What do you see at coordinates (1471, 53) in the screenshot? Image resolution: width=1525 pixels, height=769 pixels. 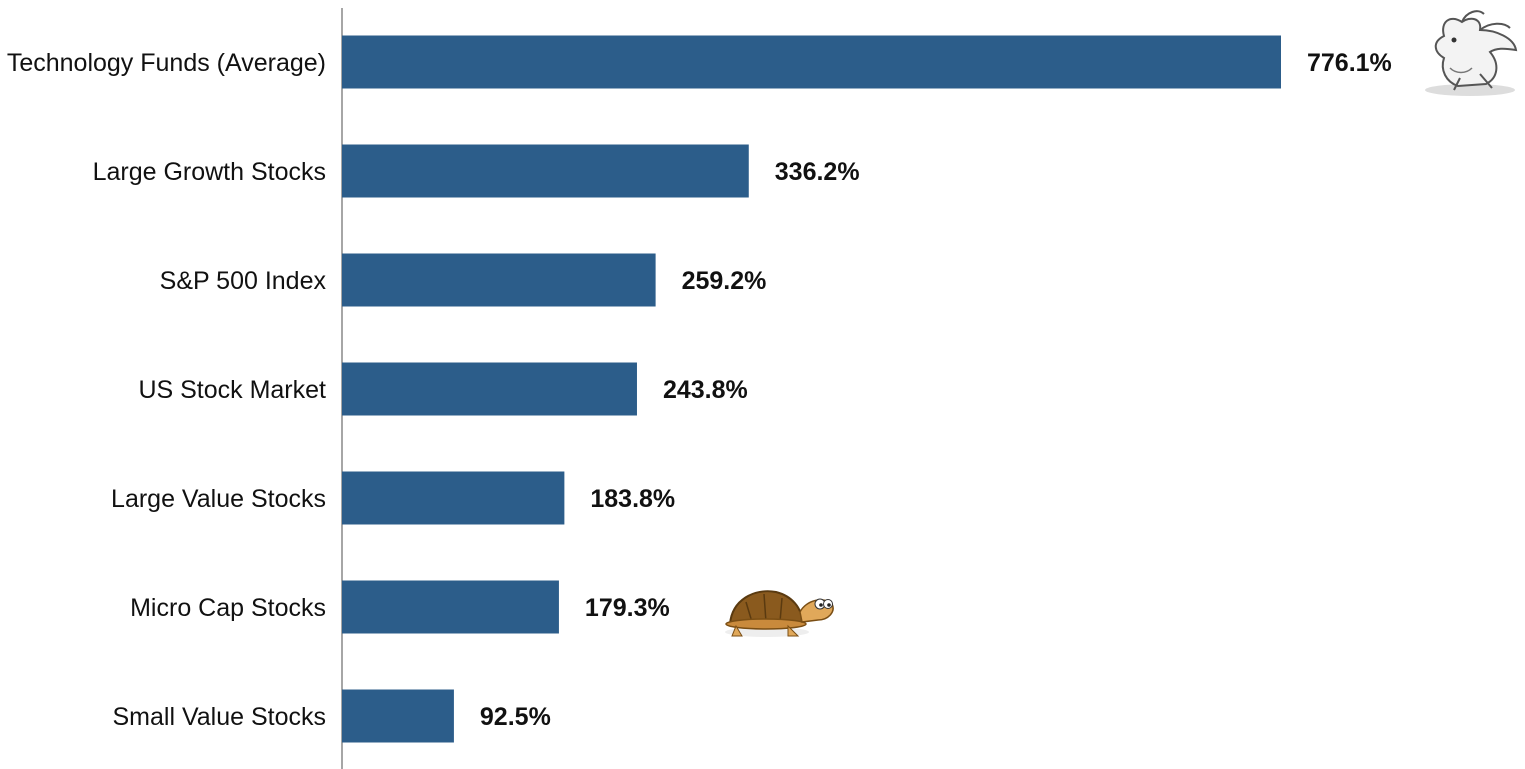 I see `rabbit-icon` at bounding box center [1471, 53].